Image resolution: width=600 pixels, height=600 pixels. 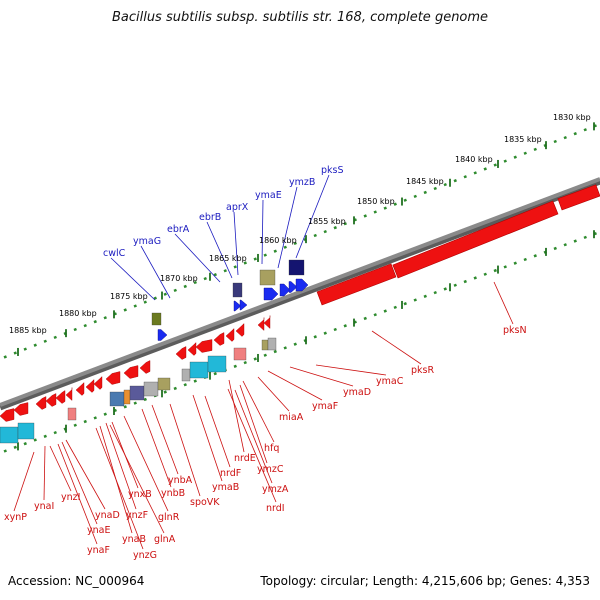 I want to click on scale-label: 1875 kbp, so click(x=129, y=296).